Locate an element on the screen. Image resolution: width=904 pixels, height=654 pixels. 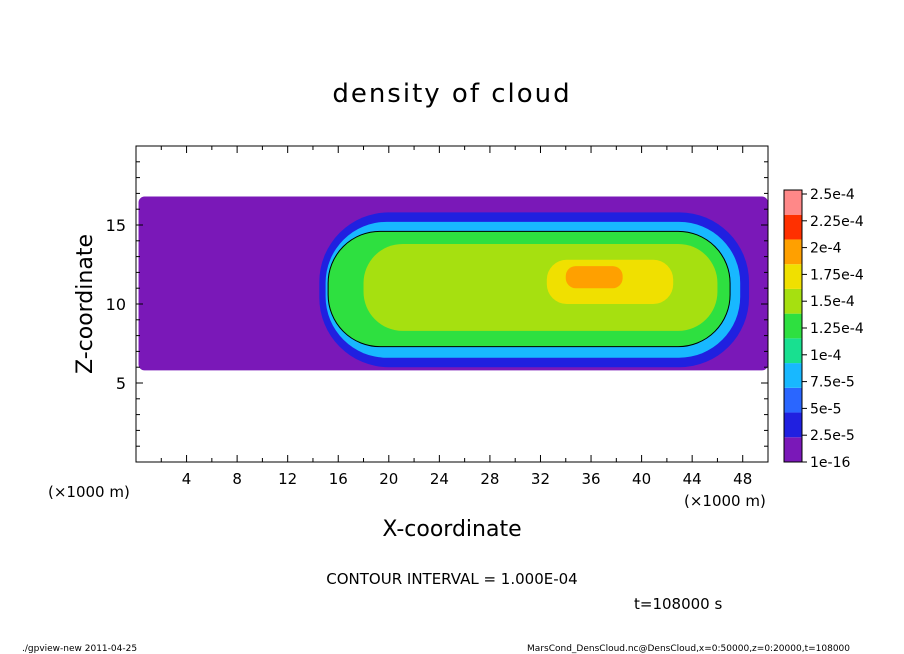
x-tick-label: 4 is located at coordinates (187, 479).